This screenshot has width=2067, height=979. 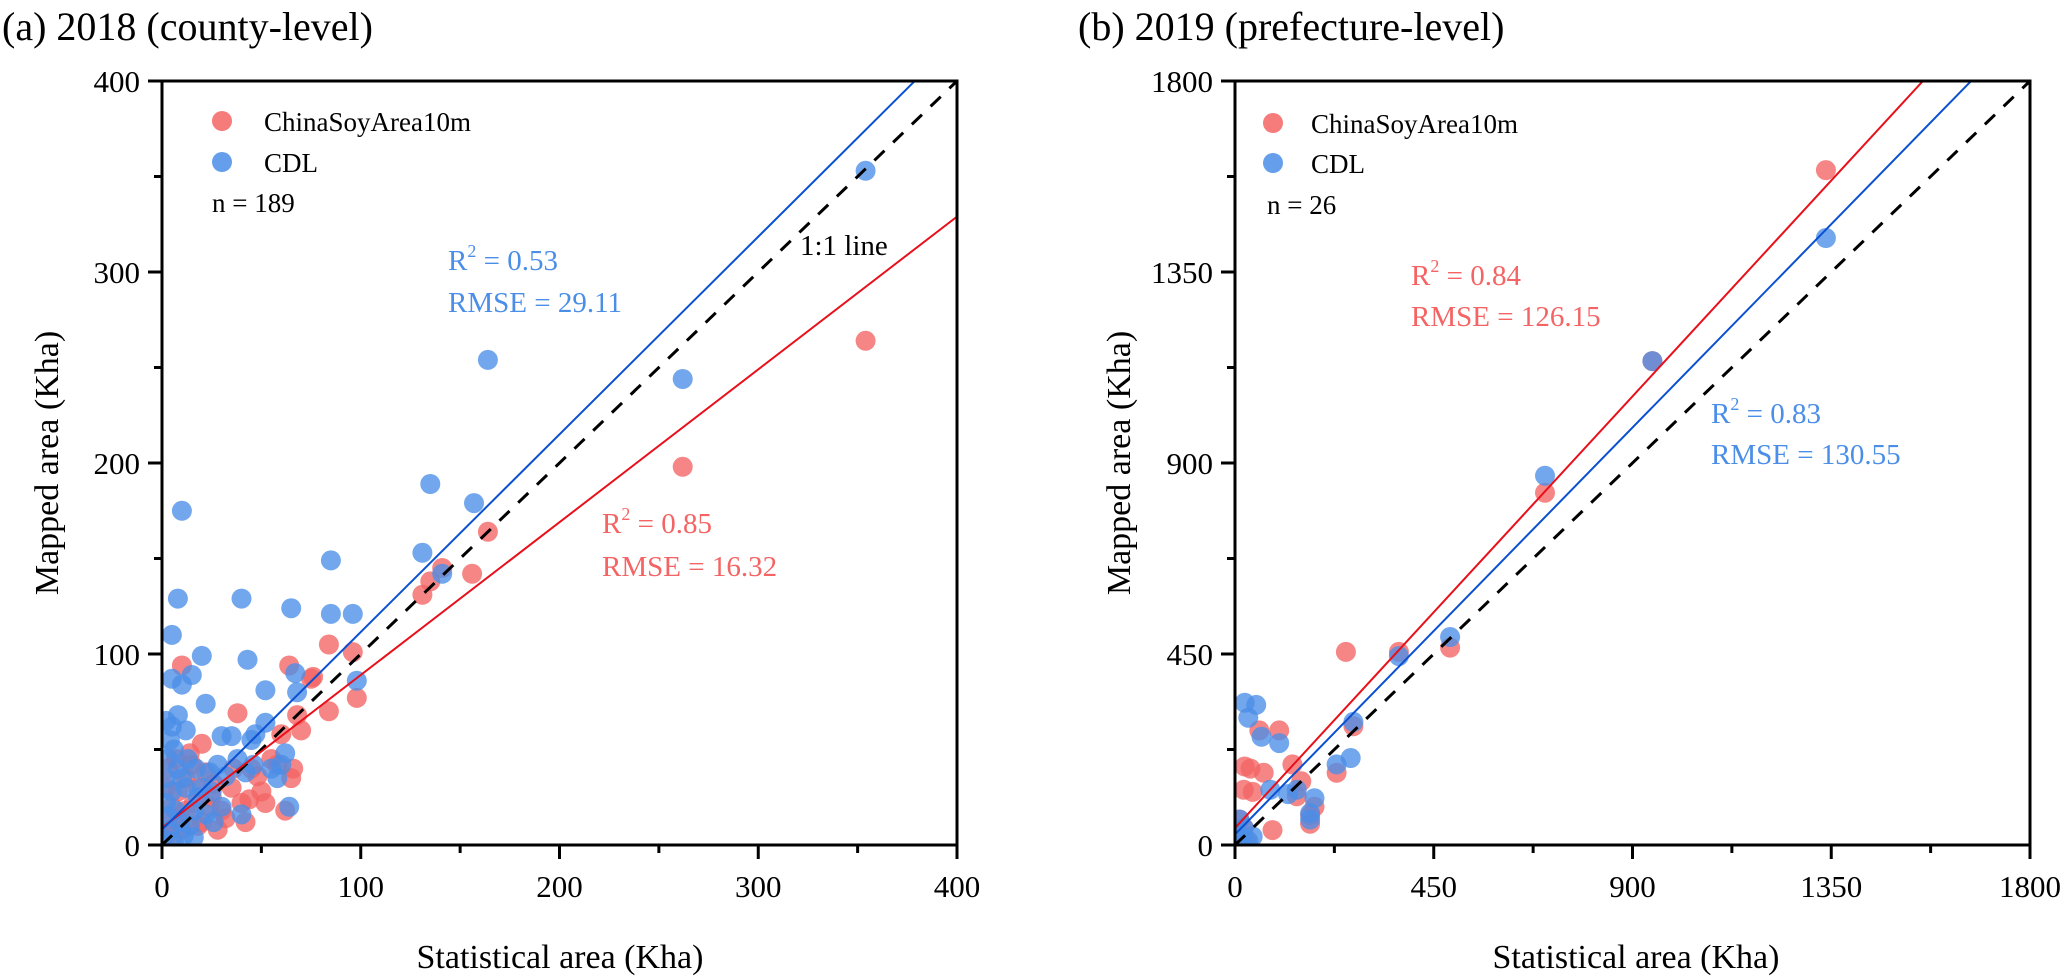 What do you see at coordinates (1632, 886) in the screenshot?
I see `x-tick-label: 900` at bounding box center [1632, 886].